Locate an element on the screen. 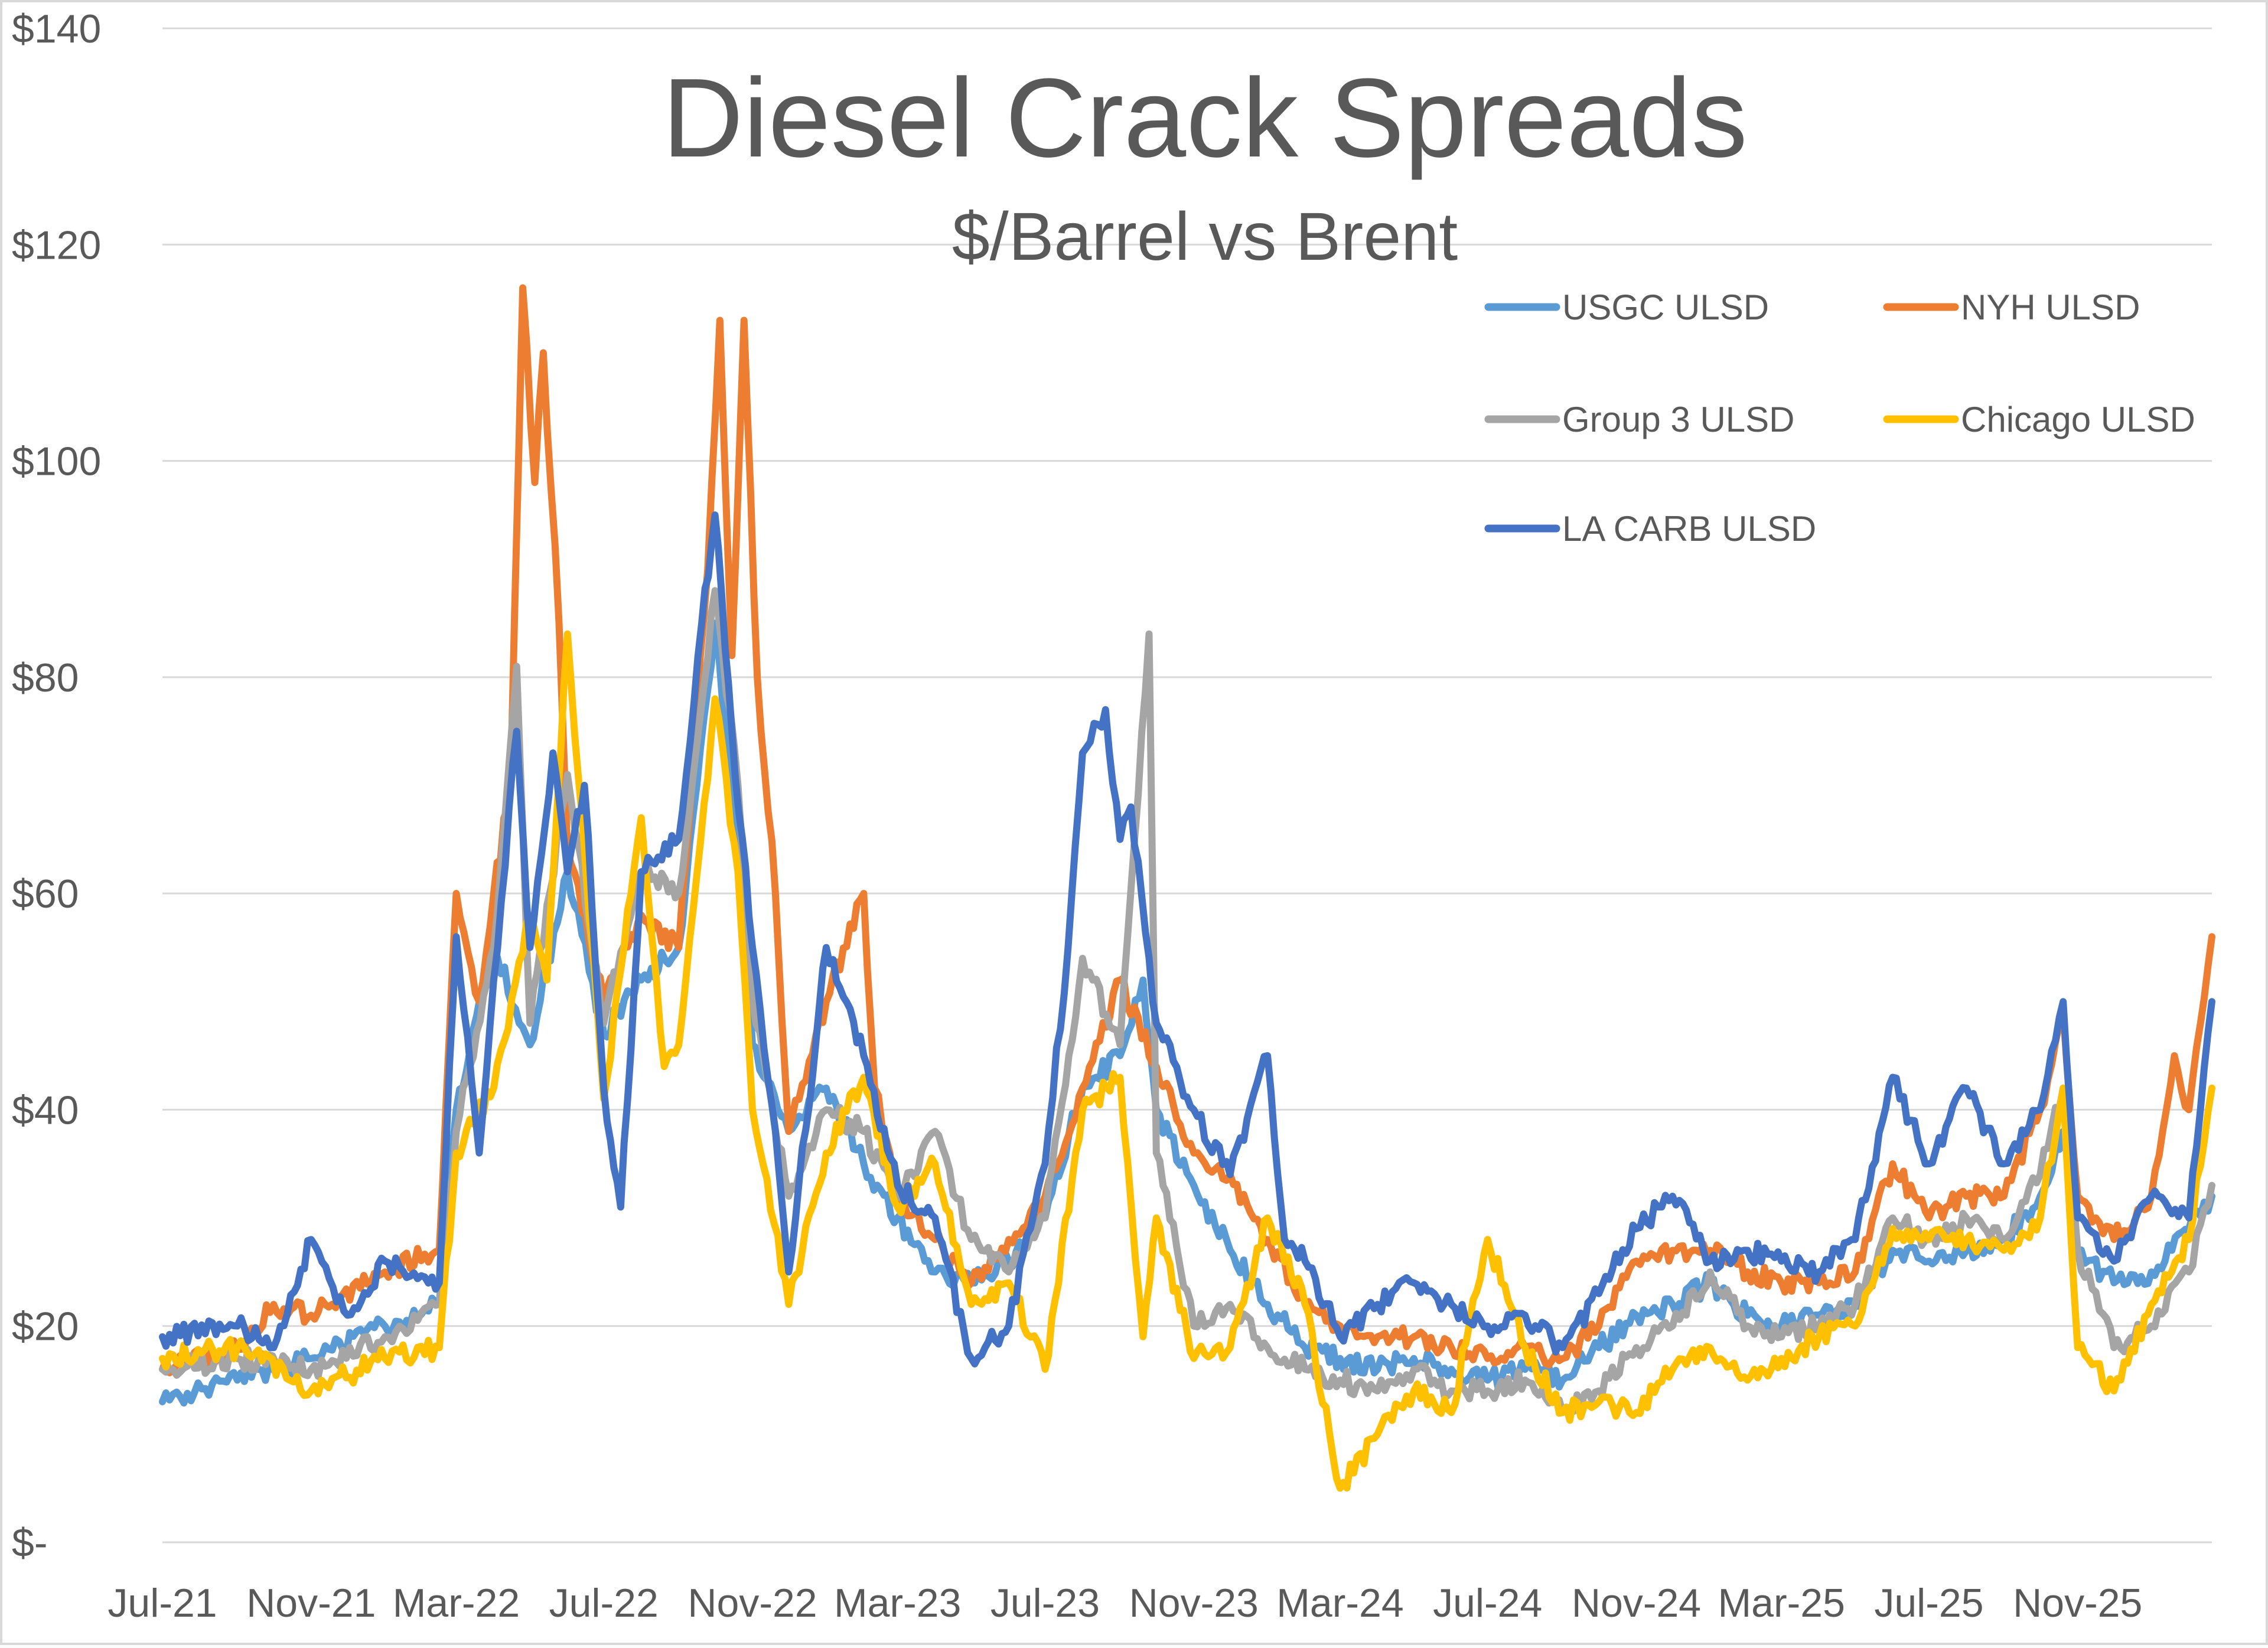 The image size is (2268, 1648). x-tick-label: Jul-24 is located at coordinates (1487, 1603).